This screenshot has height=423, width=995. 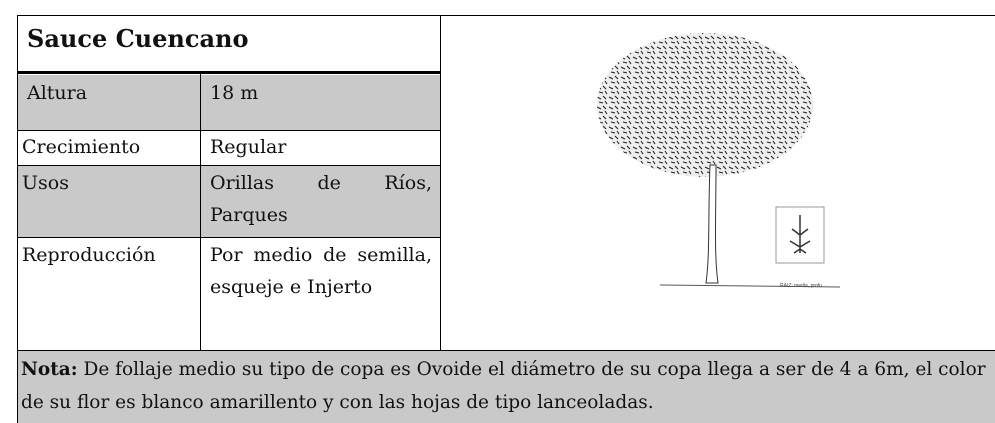 What do you see at coordinates (108, 201) in the screenshot?
I see `row-label: Usos` at bounding box center [108, 201].